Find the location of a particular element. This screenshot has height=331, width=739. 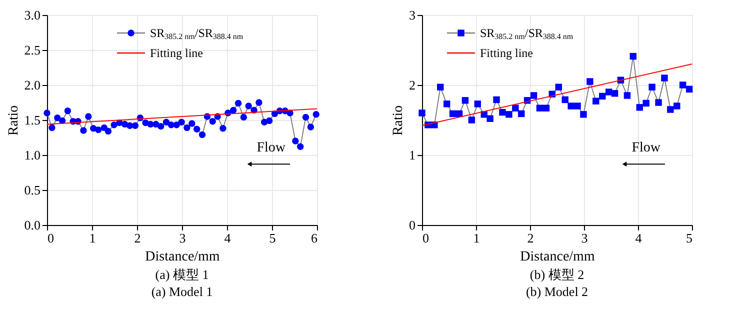

text: (b) Model 2 is located at coordinates (557, 291).